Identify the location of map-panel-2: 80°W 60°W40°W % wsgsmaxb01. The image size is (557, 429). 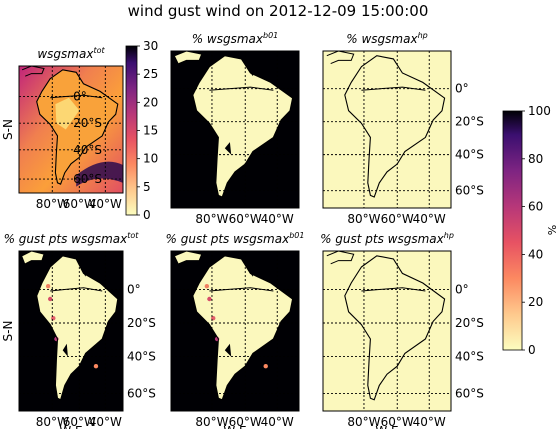
(235, 128).